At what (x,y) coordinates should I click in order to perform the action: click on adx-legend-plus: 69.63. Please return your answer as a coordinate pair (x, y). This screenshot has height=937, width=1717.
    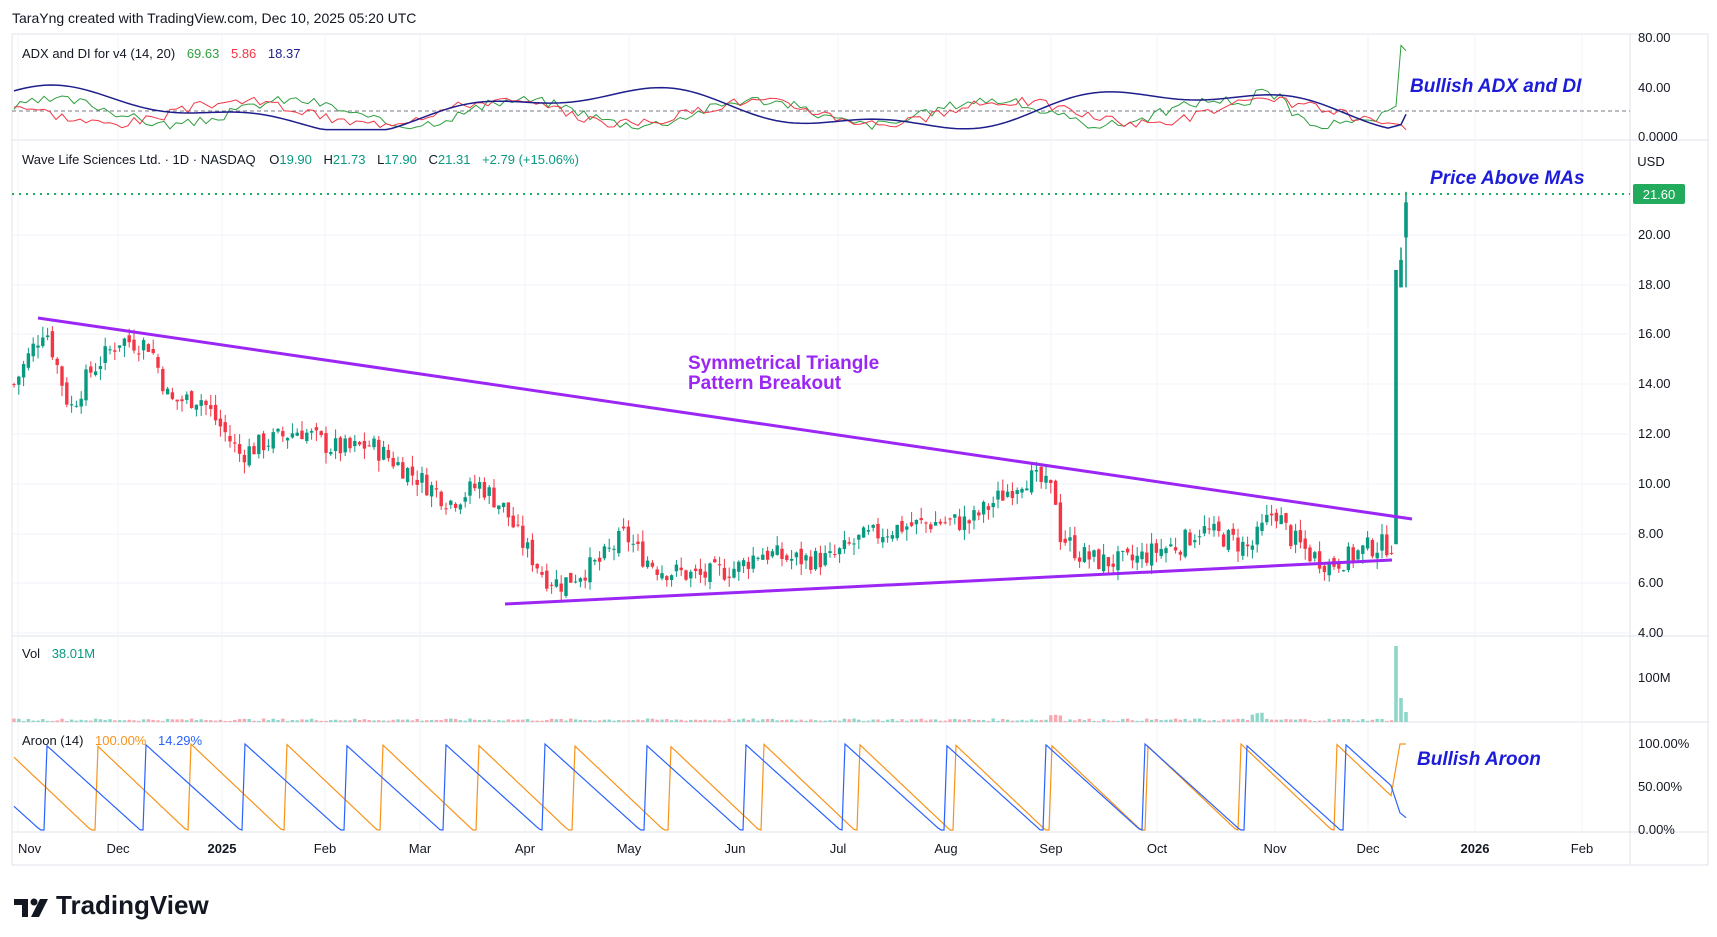
    Looking at the image, I should click on (203, 53).